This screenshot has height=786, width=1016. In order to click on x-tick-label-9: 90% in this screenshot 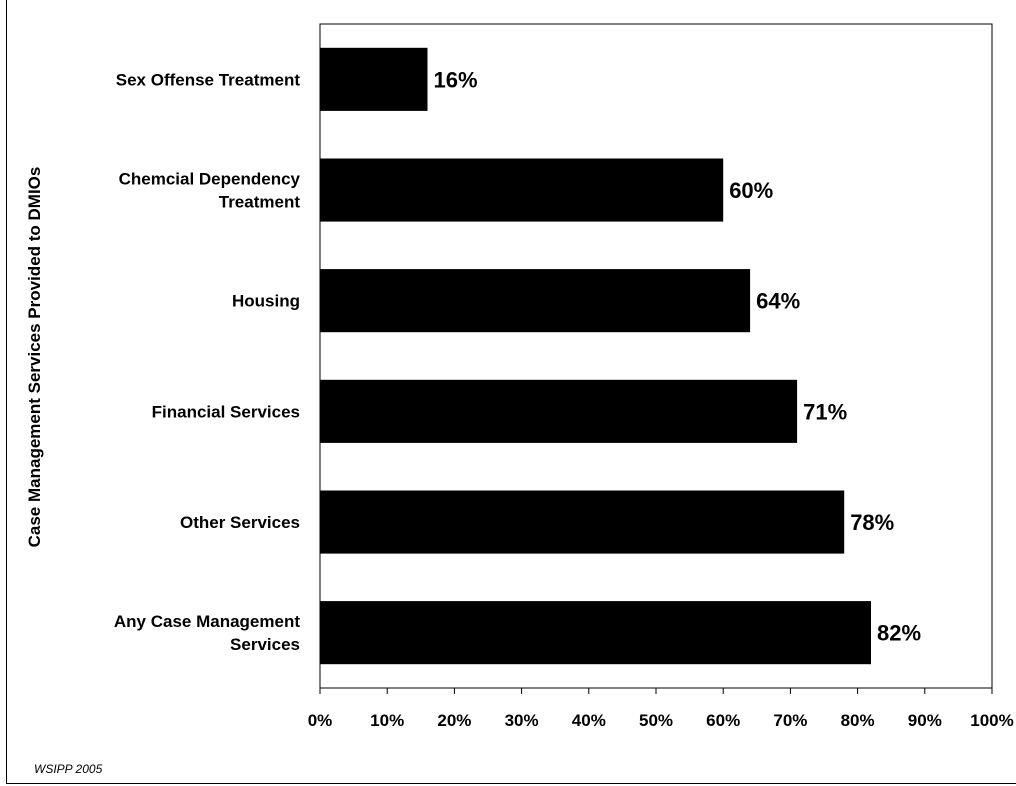, I will do `click(925, 720)`.